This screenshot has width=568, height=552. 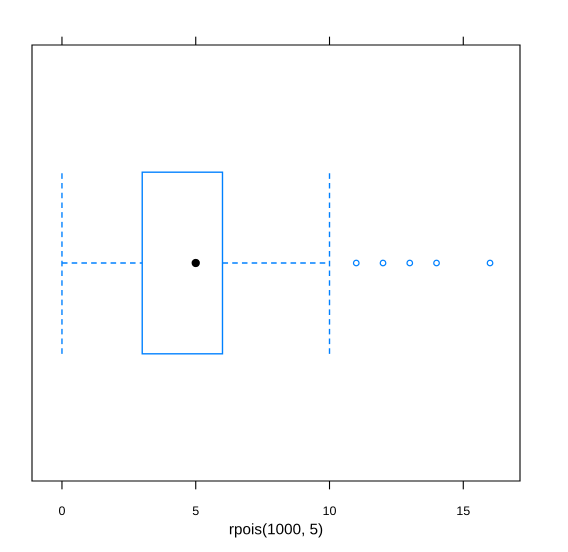 I want to click on x-tick-label: 5, so click(x=195, y=511).